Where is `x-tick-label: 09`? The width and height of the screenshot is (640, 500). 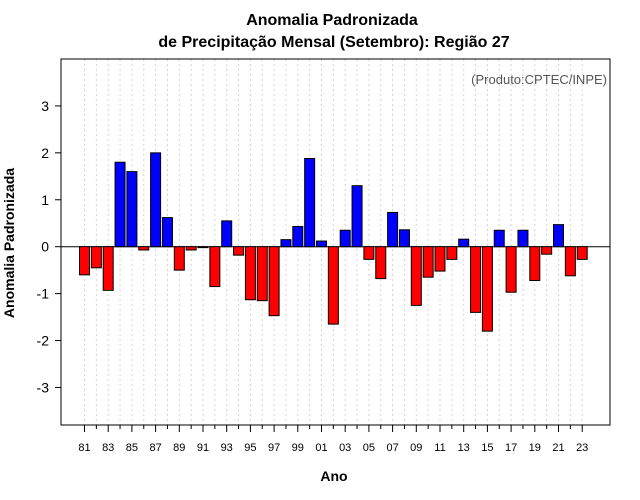
x-tick-label: 09 is located at coordinates (416, 448).